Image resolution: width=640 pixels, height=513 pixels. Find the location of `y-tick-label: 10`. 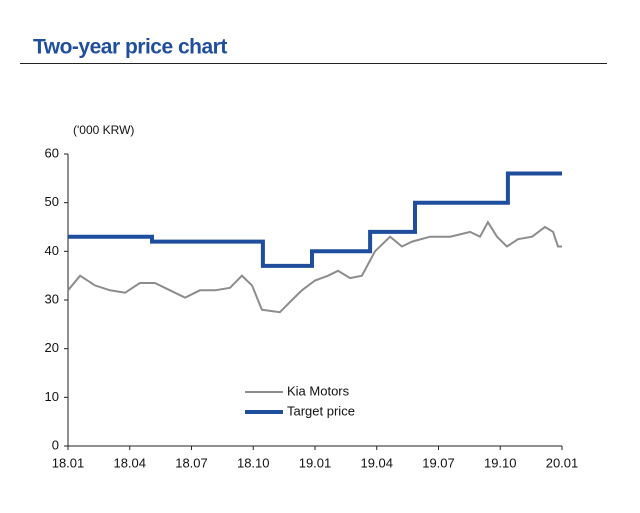

y-tick-label: 10 is located at coordinates (52, 396).